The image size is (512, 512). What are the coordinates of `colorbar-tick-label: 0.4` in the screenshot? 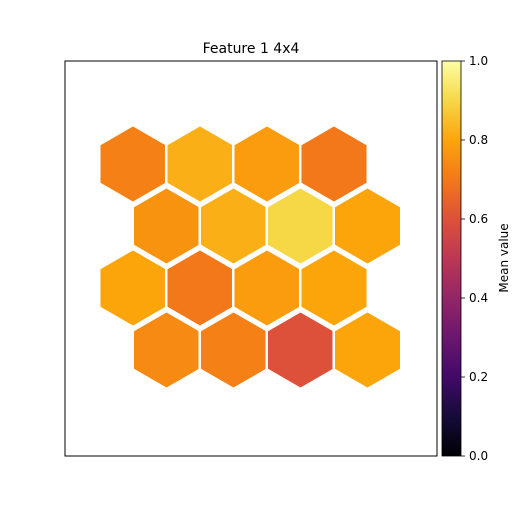 It's located at (478, 298).